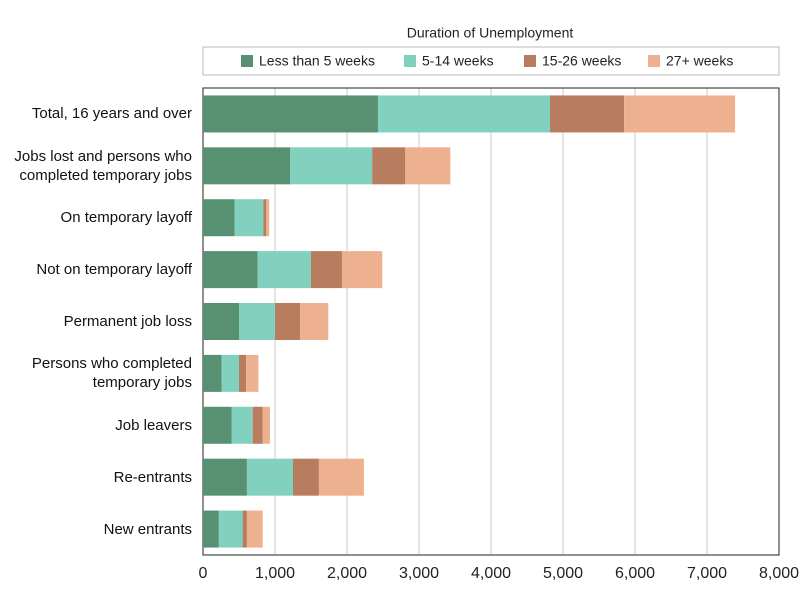  Describe the element at coordinates (458, 61) in the screenshot. I see `legend-label: 5-14 weeks` at that location.